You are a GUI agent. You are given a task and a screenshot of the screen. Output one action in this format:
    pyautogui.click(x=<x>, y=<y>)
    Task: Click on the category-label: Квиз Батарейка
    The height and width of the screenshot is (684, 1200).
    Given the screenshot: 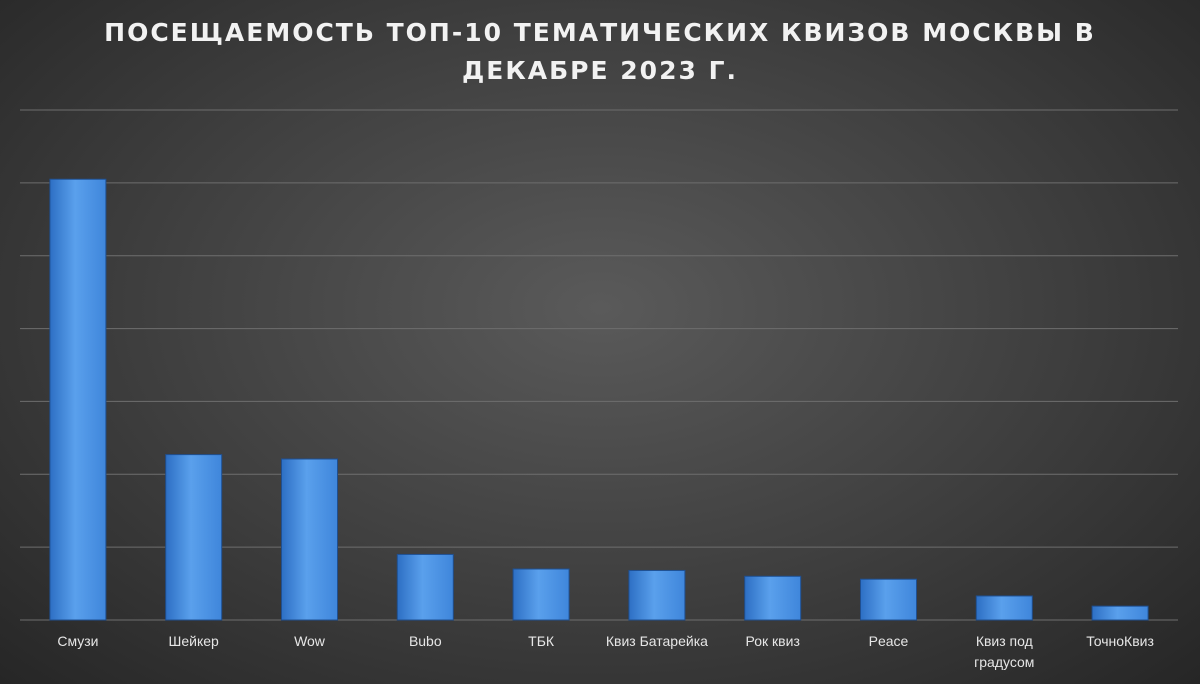 What is the action you would take?
    pyautogui.click(x=657, y=641)
    